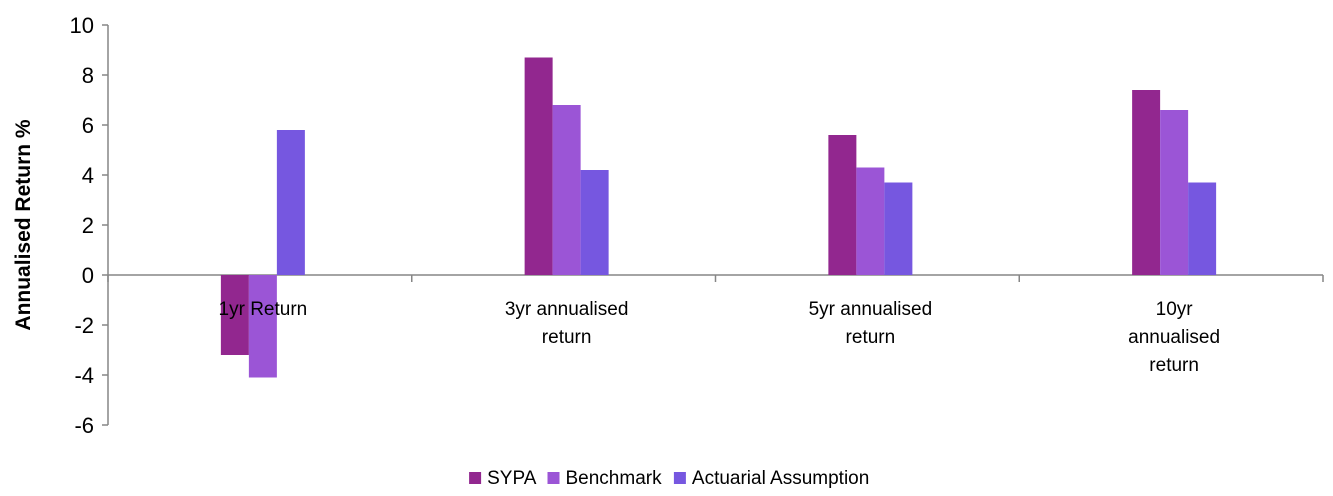 The width and height of the screenshot is (1333, 496). What do you see at coordinates (512, 478) in the screenshot?
I see `legend-label: SYPA` at bounding box center [512, 478].